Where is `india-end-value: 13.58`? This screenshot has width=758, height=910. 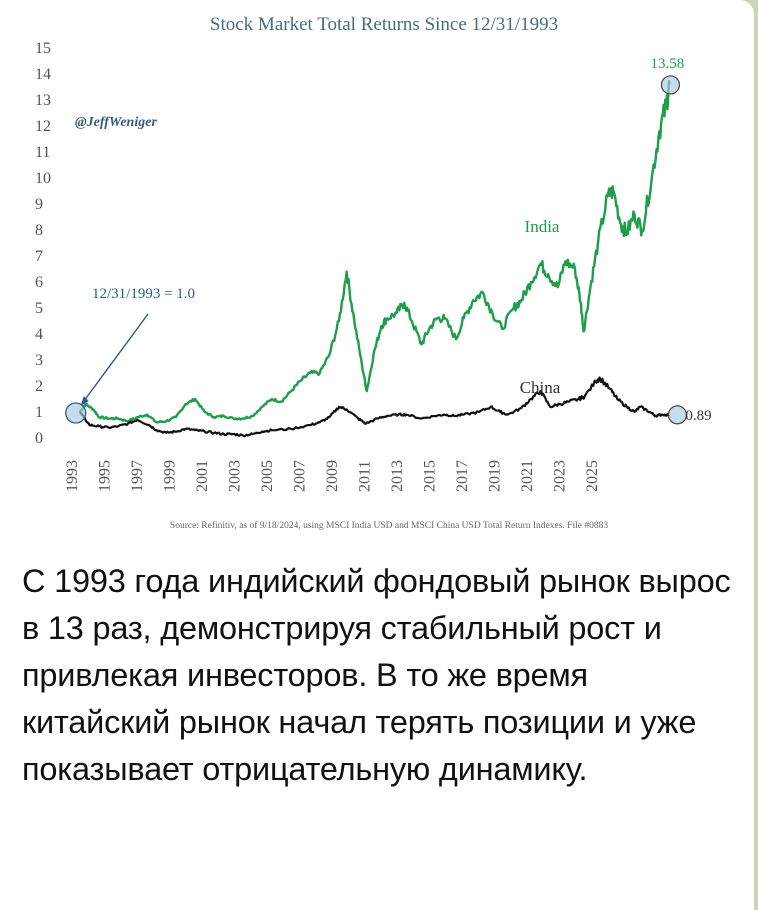 india-end-value: 13.58 is located at coordinates (668, 64).